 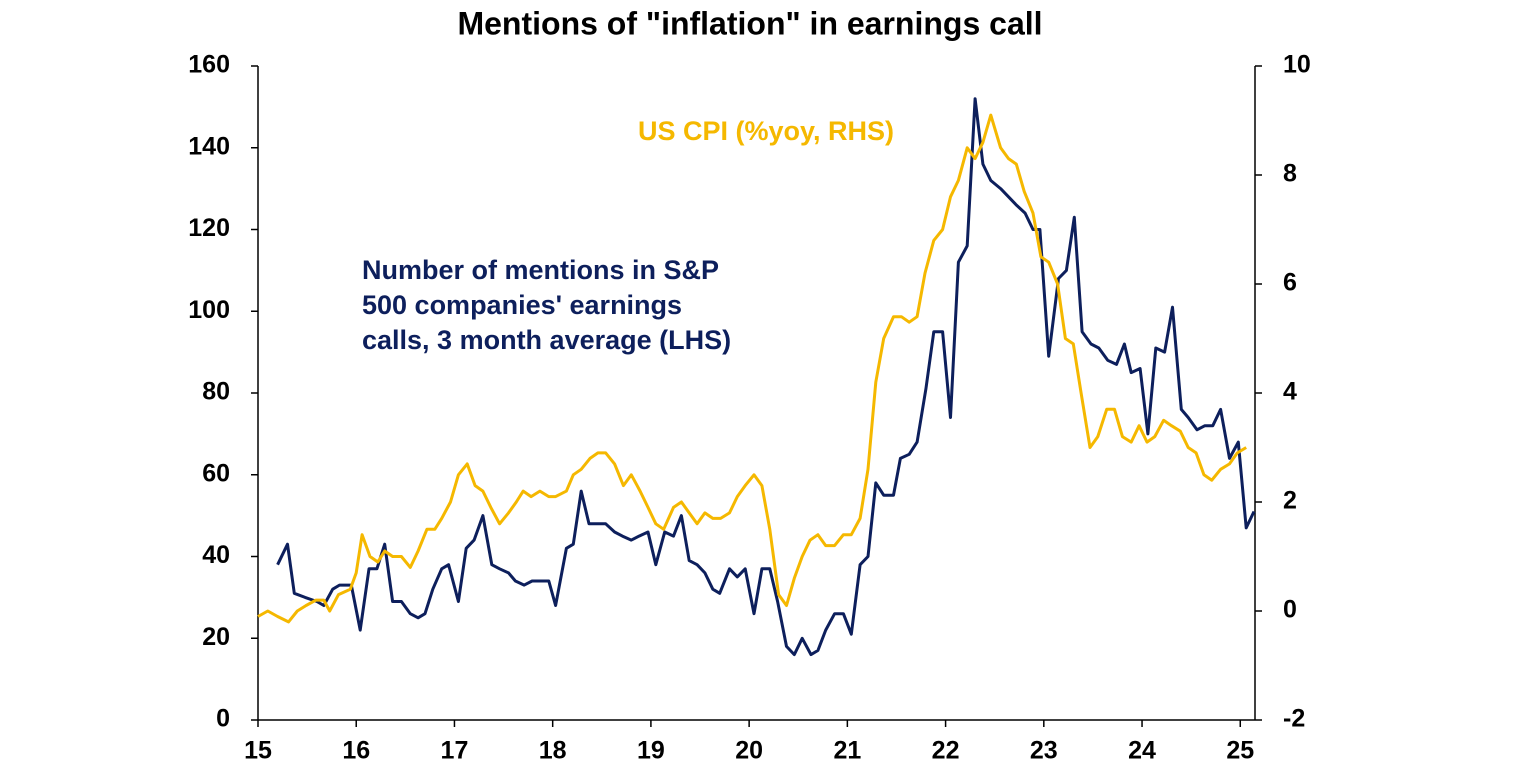 I want to click on y2-tick-label: 8, so click(x=1290, y=174).